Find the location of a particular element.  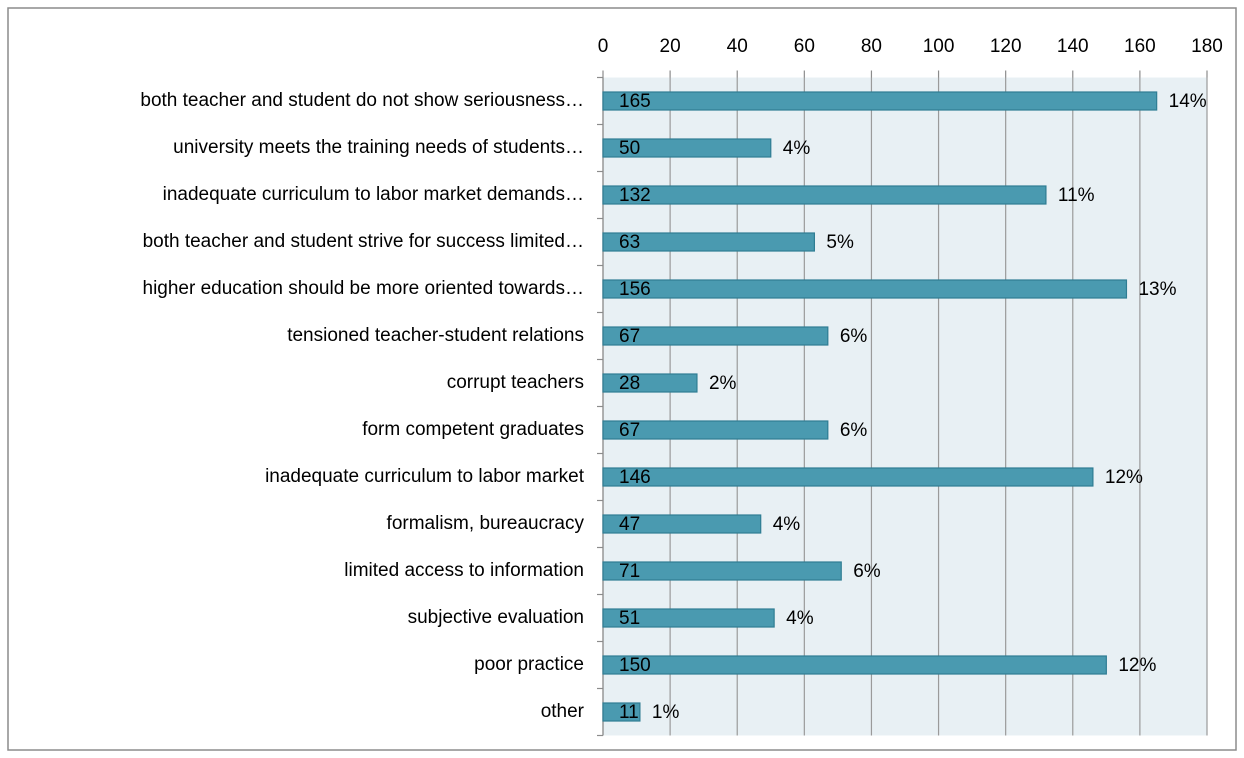

x-tick-label: 140 is located at coordinates (1073, 46).